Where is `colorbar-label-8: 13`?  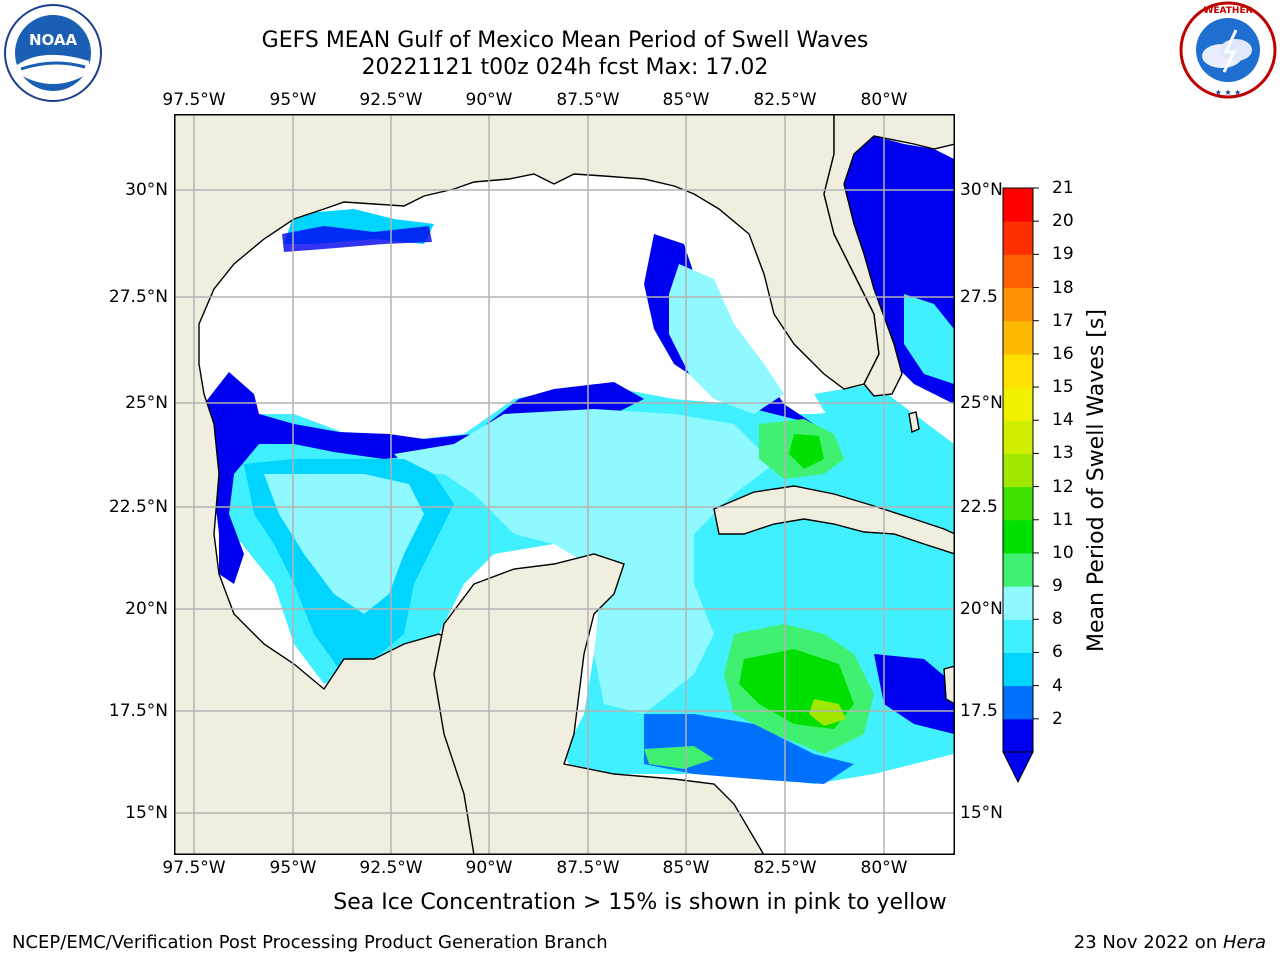
colorbar-label-8: 13 is located at coordinates (1063, 453).